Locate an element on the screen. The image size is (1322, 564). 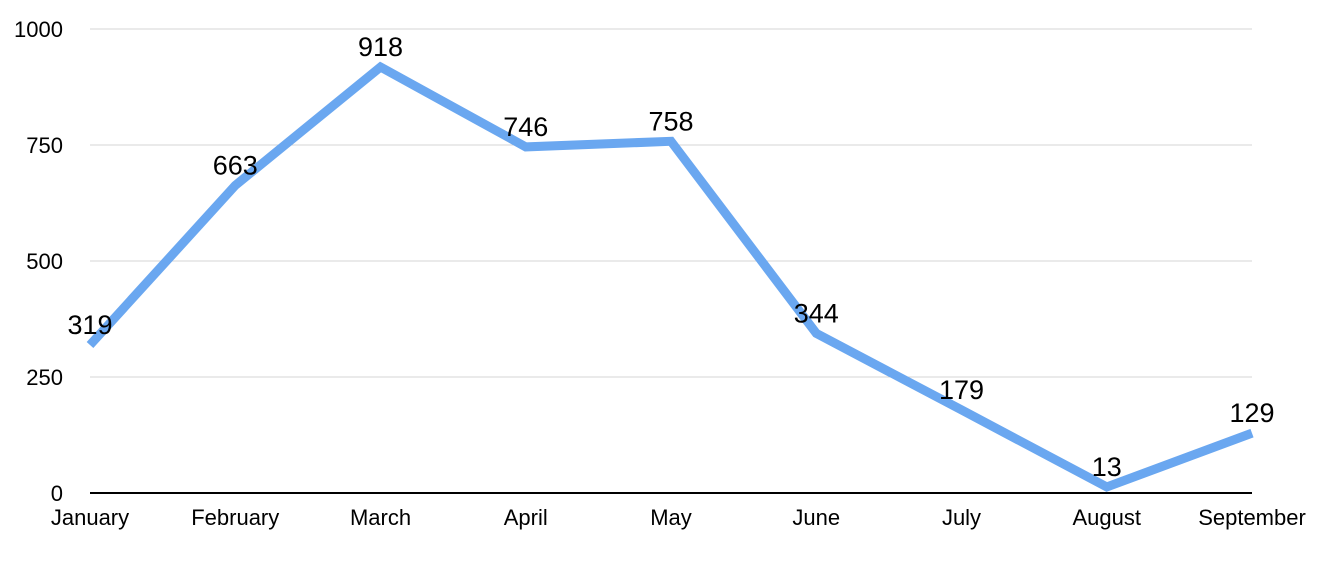
x-tick-label: August is located at coordinates (1107, 517).